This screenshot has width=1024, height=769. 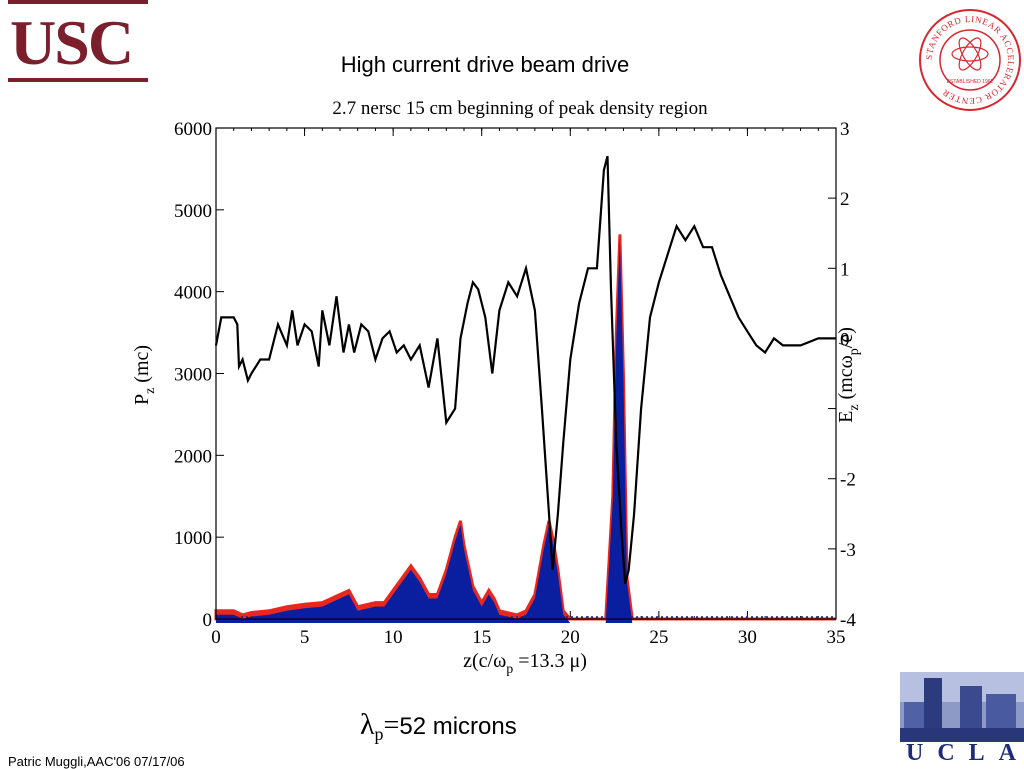 I want to click on x-tick-label: 25, so click(x=658, y=637).